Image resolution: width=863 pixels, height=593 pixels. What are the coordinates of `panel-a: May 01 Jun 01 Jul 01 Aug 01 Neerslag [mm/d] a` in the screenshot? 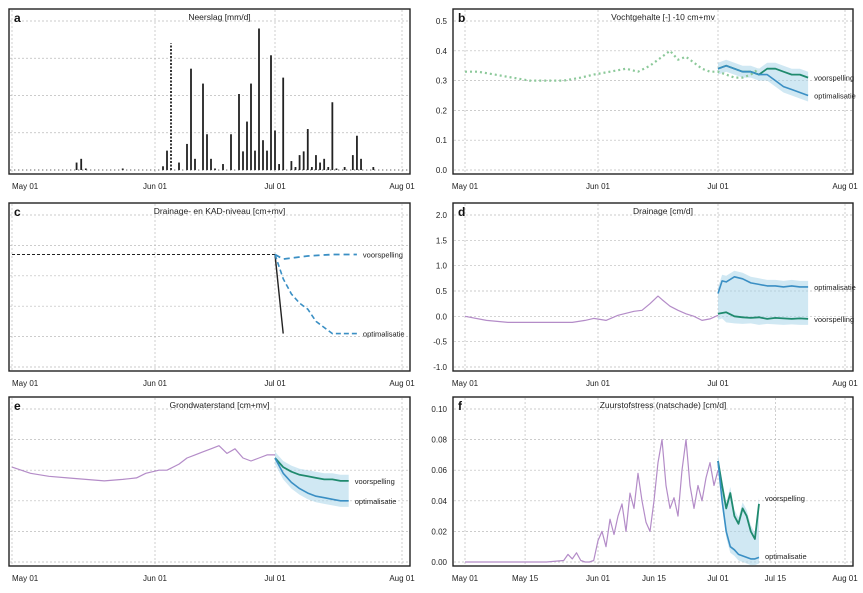 It's located at (211, 99).